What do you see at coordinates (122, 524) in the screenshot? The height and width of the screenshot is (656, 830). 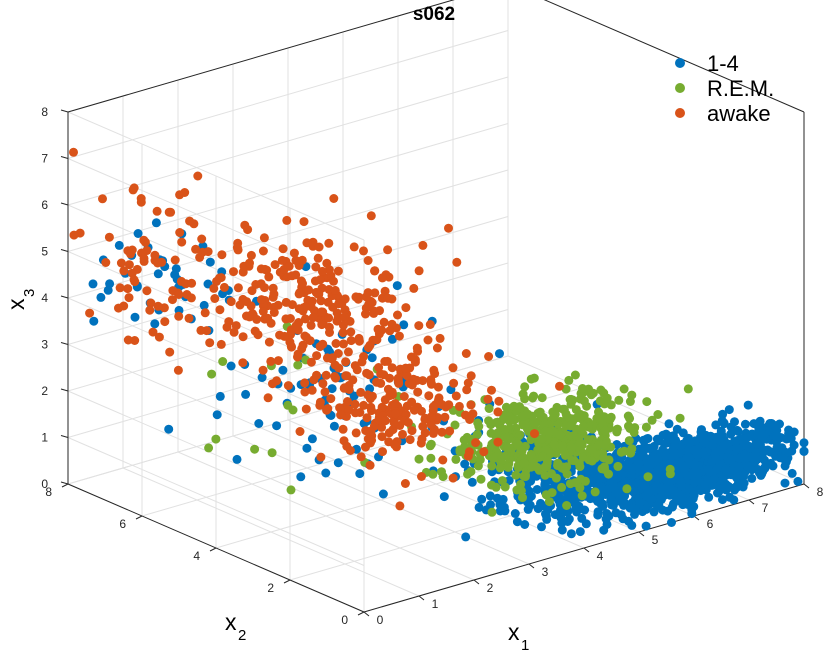 I see `y-tick-label: 6` at bounding box center [122, 524].